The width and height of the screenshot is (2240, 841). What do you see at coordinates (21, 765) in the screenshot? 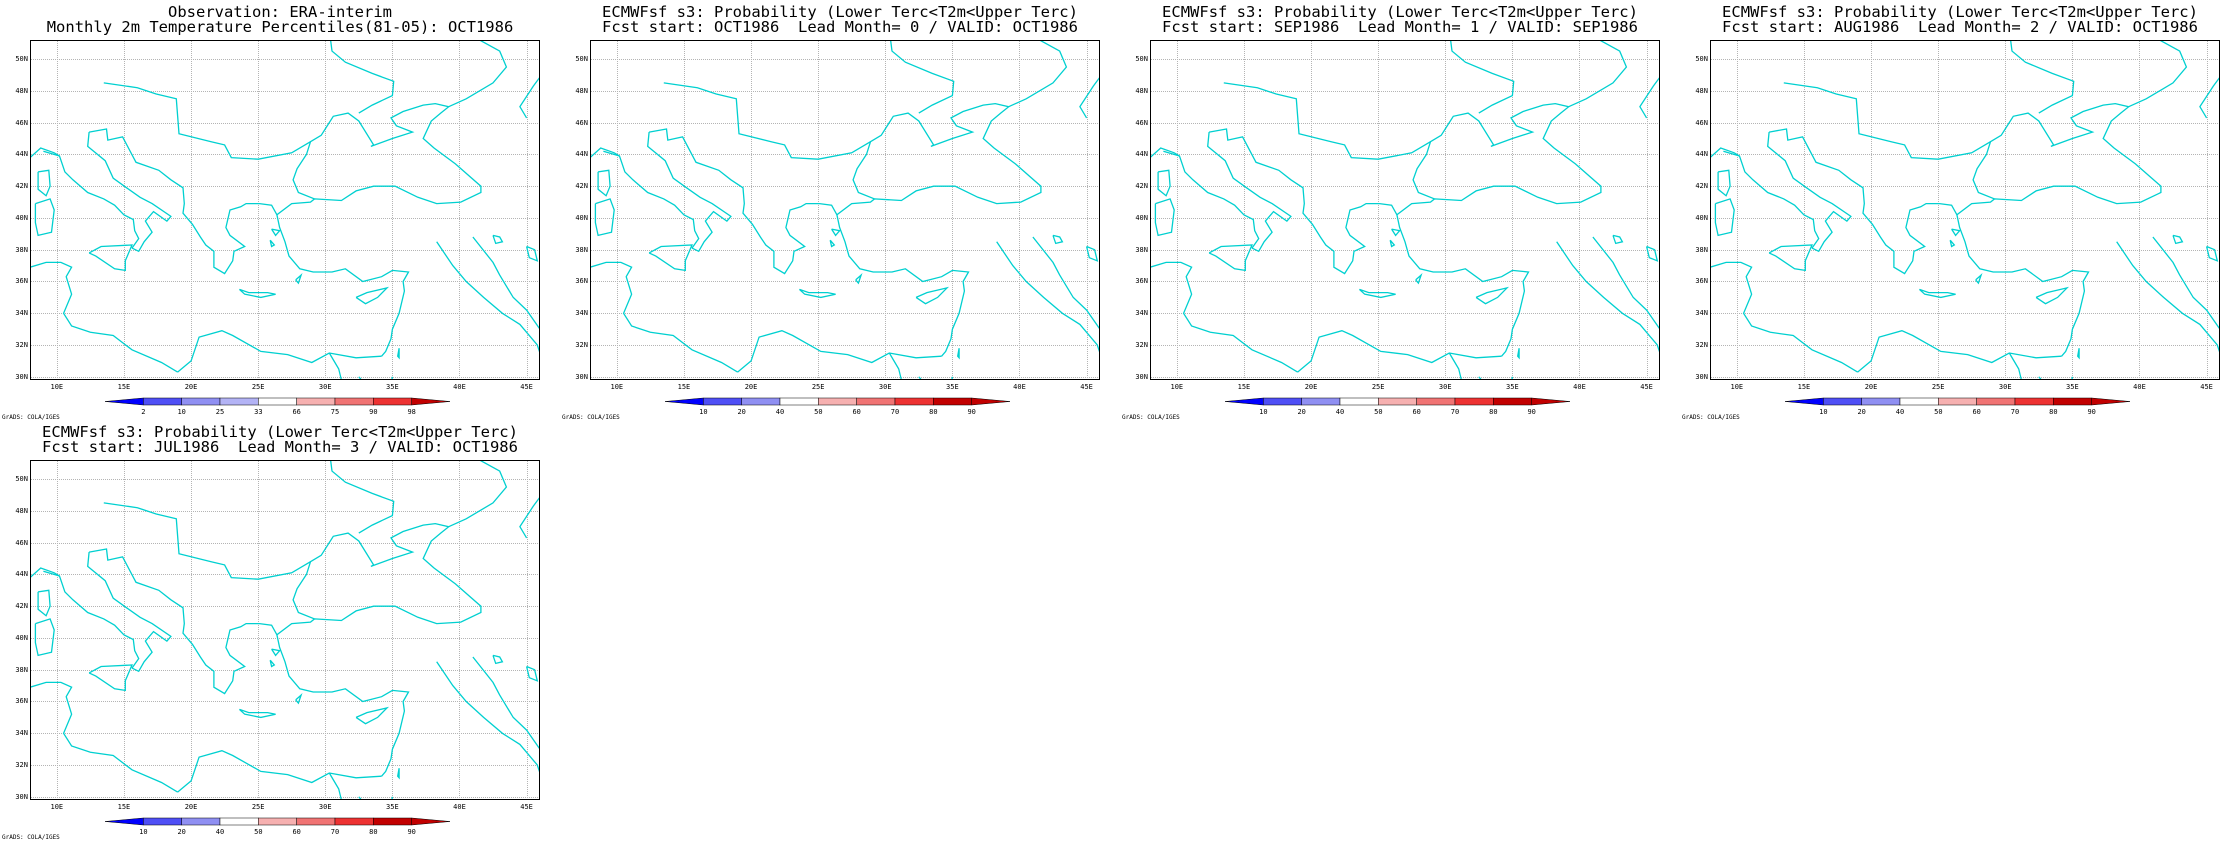
I see `lat-tick-label: 32N` at bounding box center [21, 765].